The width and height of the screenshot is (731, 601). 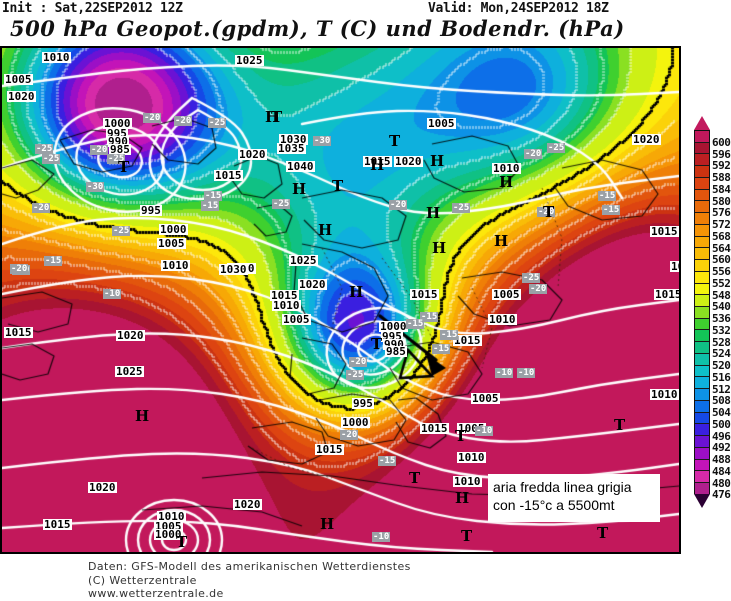 I want to click on init-time-label: Init : Sat,22SEP2012 12Z, so click(x=92, y=8).